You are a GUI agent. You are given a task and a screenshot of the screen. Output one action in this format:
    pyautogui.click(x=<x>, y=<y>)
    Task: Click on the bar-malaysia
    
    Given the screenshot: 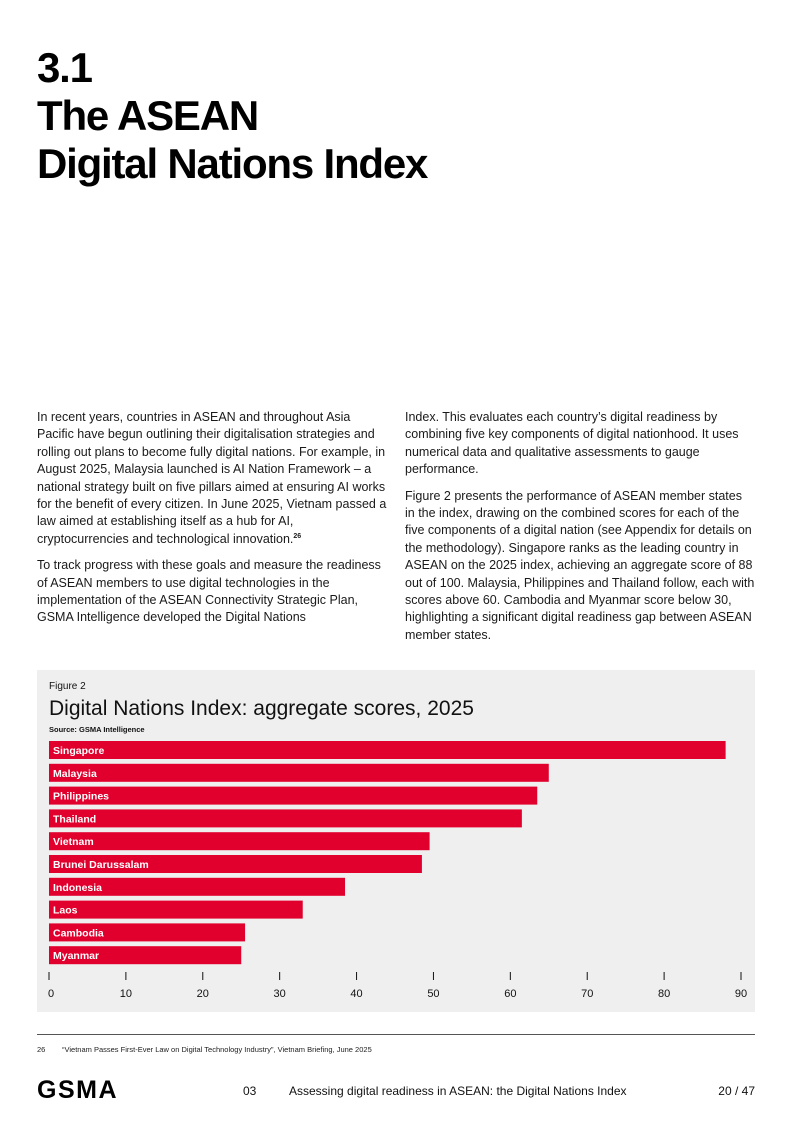 What is the action you would take?
    pyautogui.click(x=299, y=772)
    